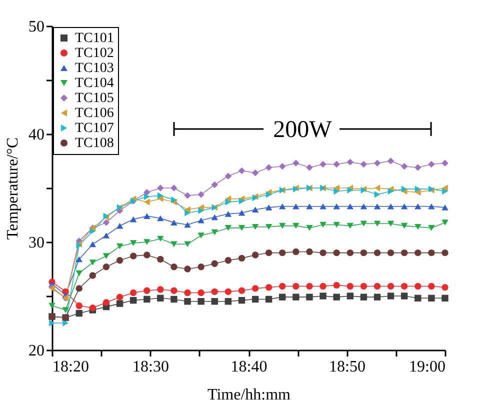 Image resolution: width=498 pixels, height=410 pixels. Describe the element at coordinates (13, 188) in the screenshot. I see `y-axis-title: Temperature/°C` at that location.